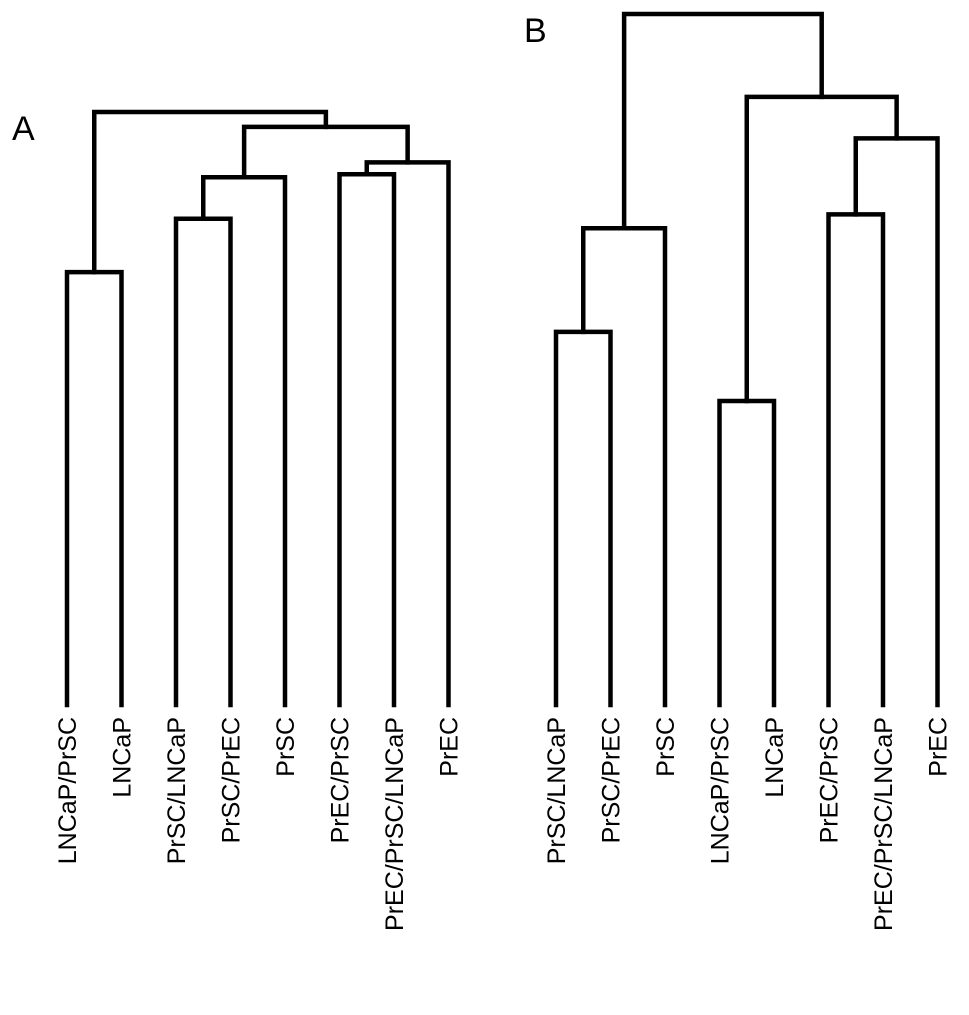 The width and height of the screenshot is (969, 1015). Describe the element at coordinates (123, 757) in the screenshot. I see `panel-a-leaf-label: LNCaP` at that location.